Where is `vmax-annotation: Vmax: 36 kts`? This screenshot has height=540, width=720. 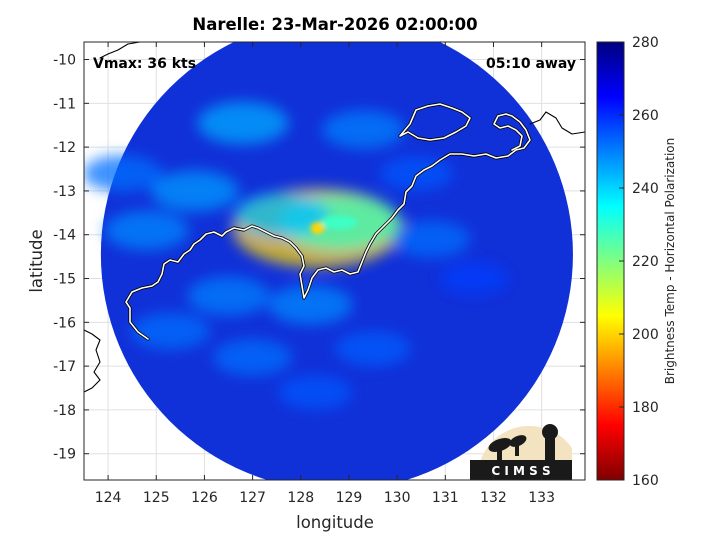 vmax-annotation: Vmax: 36 kts is located at coordinates (144, 64).